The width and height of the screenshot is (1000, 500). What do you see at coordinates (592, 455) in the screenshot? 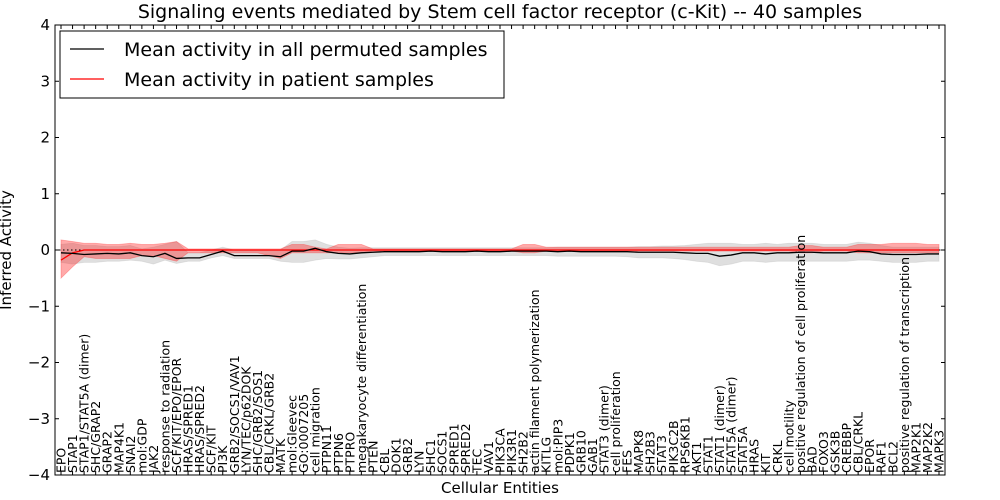
I see `x-category-label: GAB1` at bounding box center [592, 455].